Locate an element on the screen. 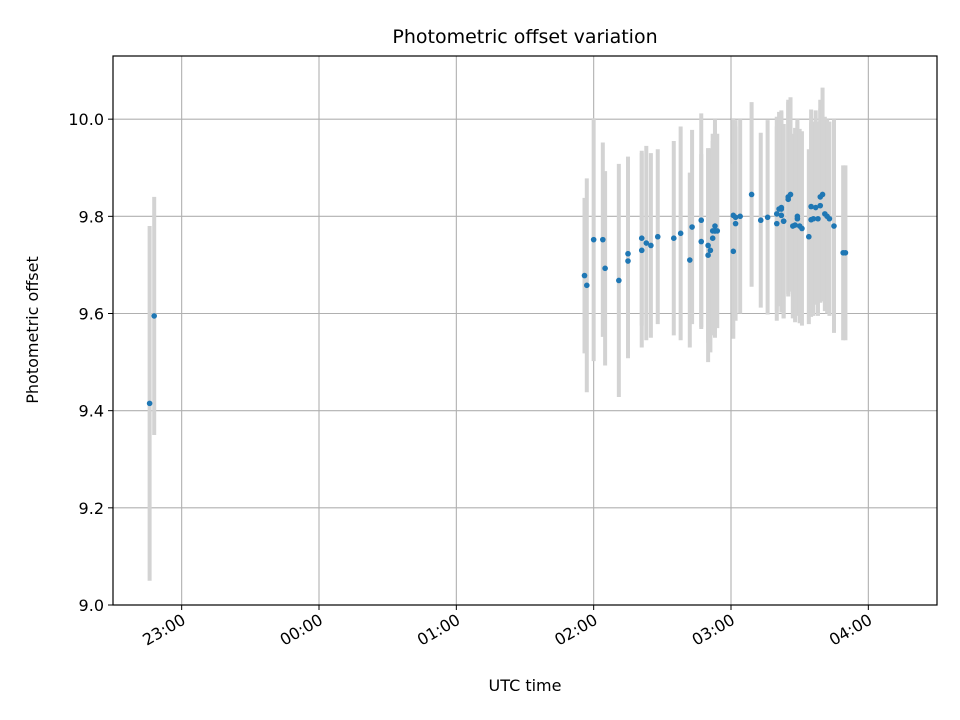 The image size is (960, 720). y-axis-title: Photometric offset is located at coordinates (32, 330).